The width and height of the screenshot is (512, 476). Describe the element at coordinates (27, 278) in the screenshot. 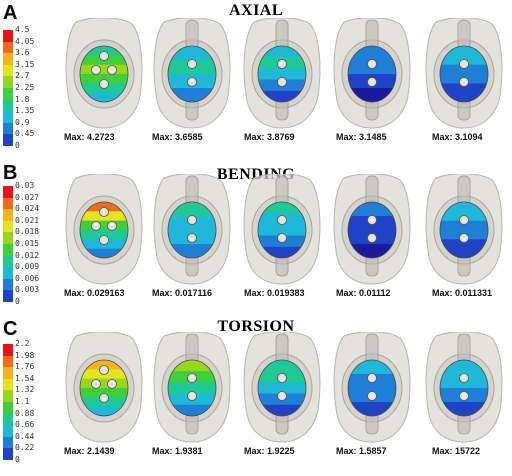

I see `legend-tick-label: 0.006` at that location.